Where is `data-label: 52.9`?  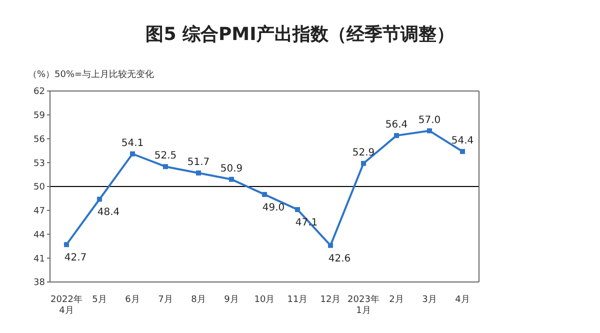 data-label: 52.9 is located at coordinates (363, 152).